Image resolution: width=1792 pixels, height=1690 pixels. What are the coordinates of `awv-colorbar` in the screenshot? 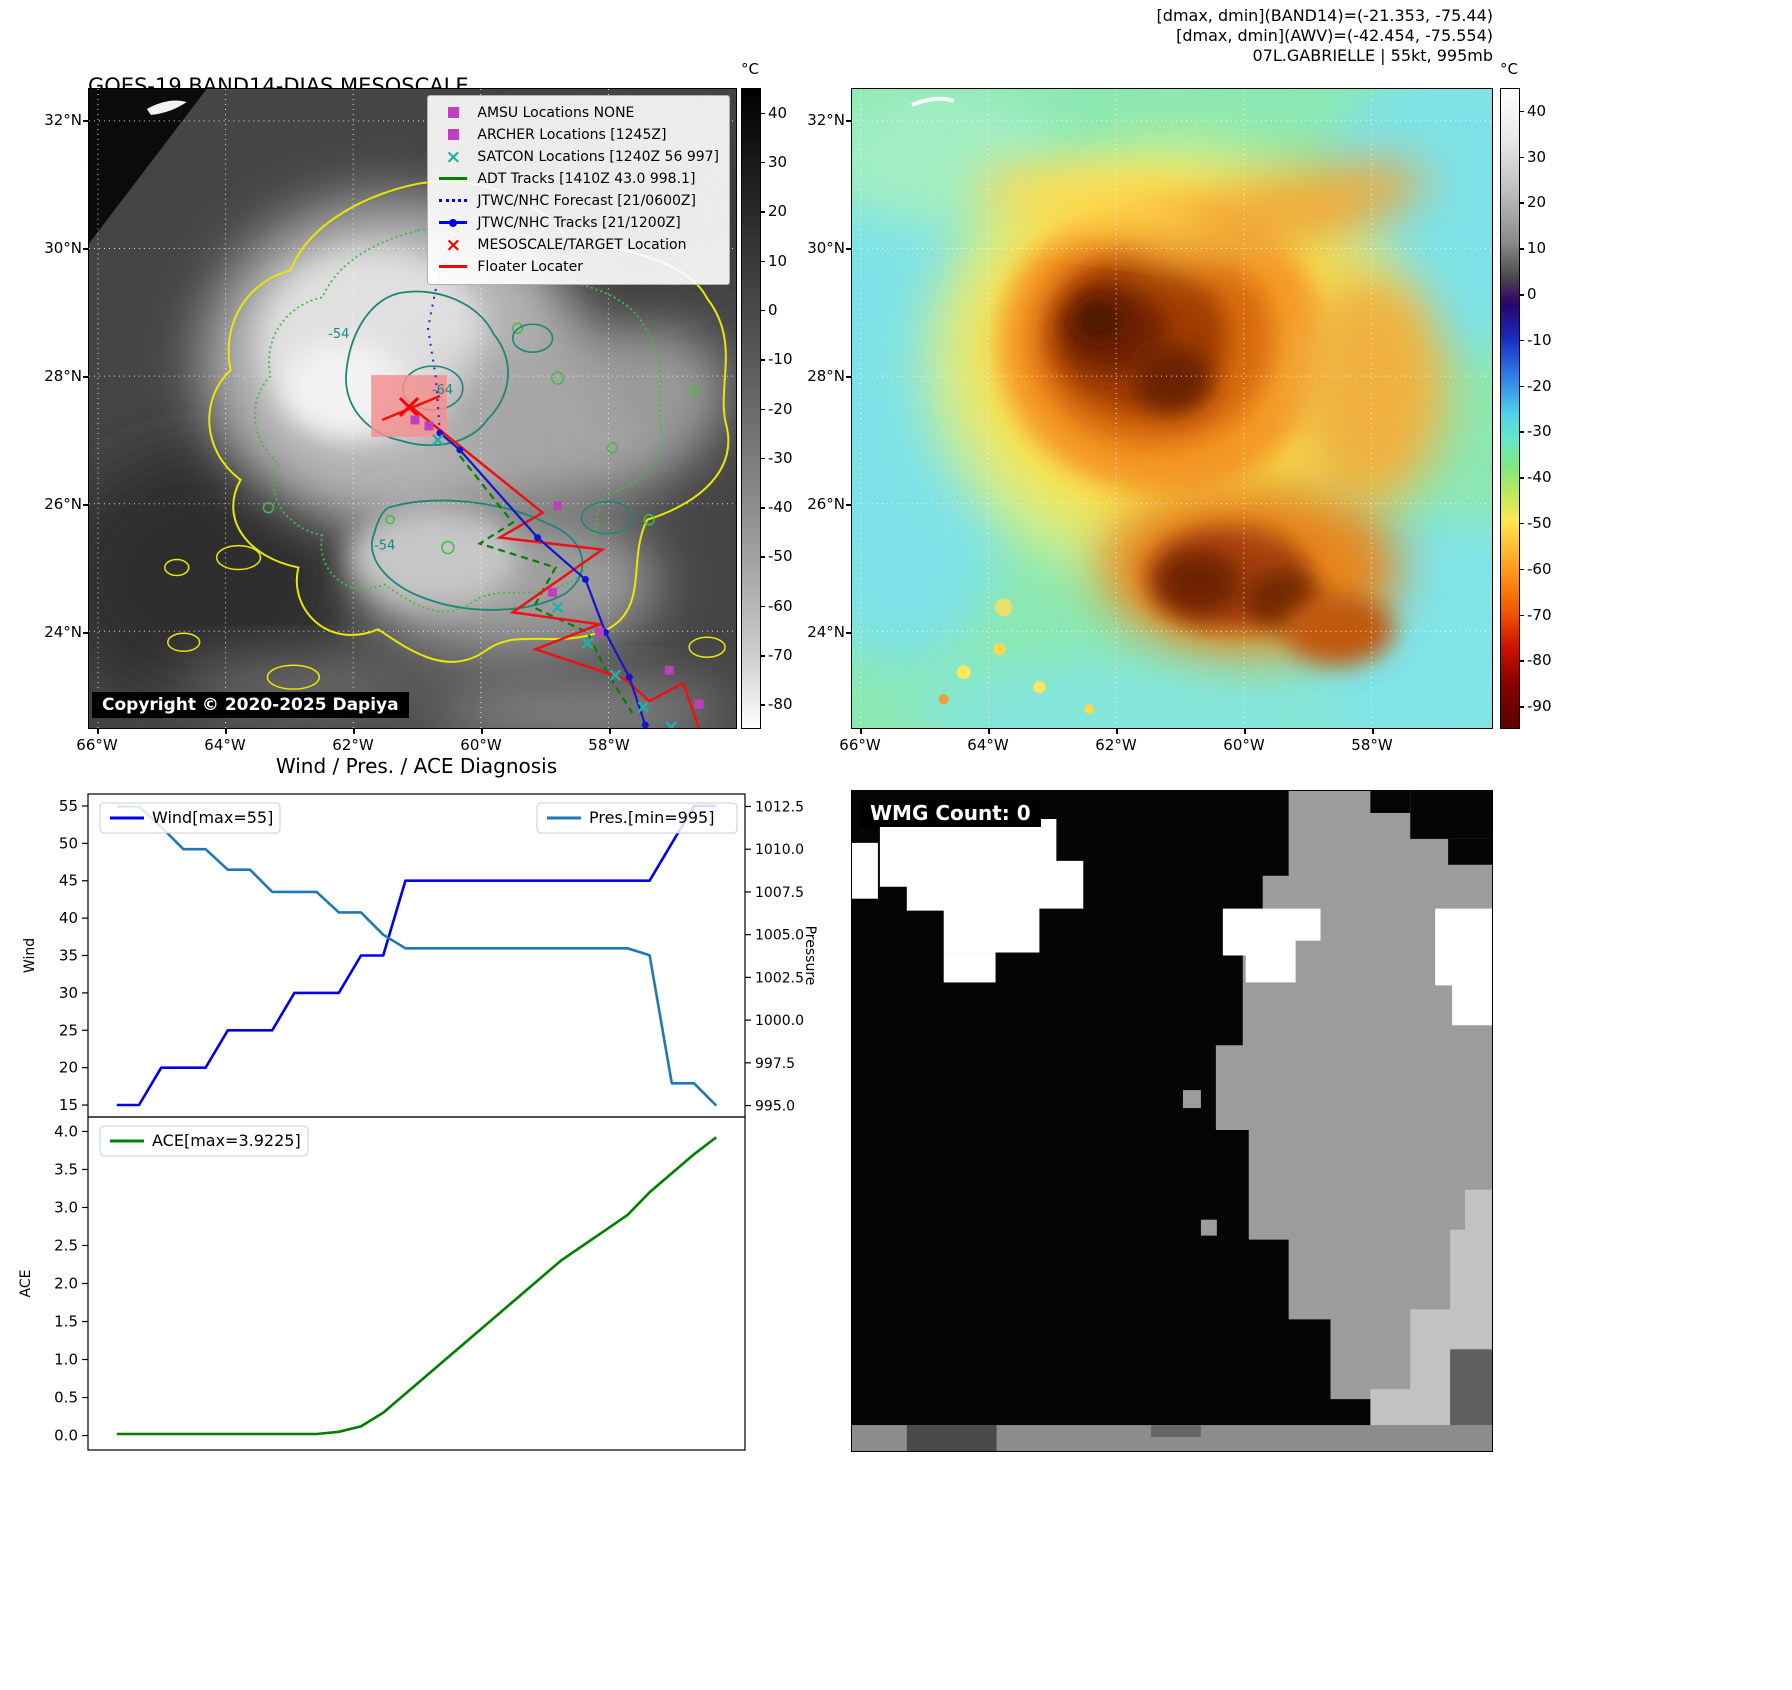 It's located at (1510, 408).